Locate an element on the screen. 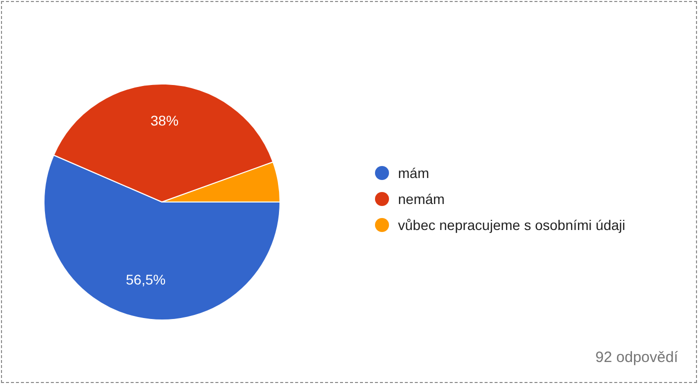 This screenshot has height=386, width=700. data-label: 38% is located at coordinates (164, 120).